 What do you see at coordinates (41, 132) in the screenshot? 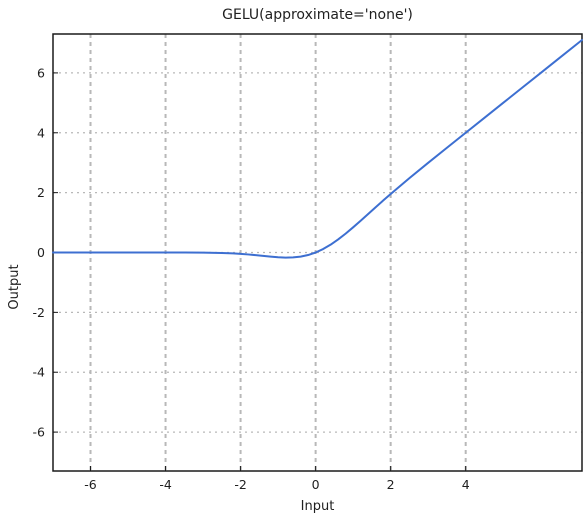
I see `y-tick-label: 4` at bounding box center [41, 132].